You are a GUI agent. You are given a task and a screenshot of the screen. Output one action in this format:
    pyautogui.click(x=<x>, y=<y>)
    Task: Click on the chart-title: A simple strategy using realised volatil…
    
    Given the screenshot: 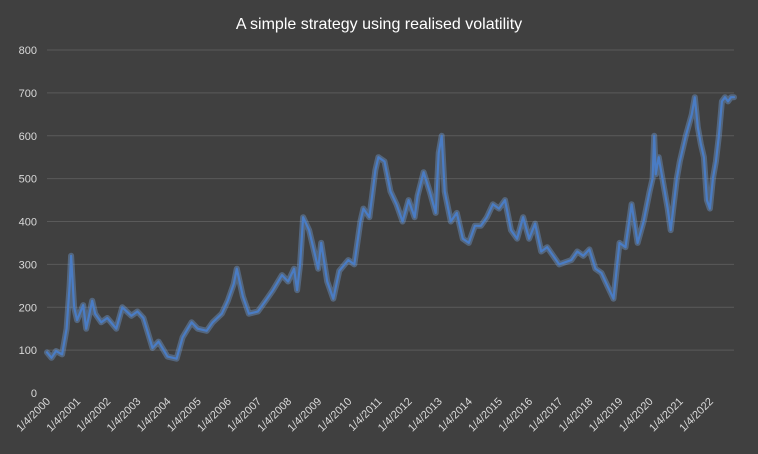 What is the action you would take?
    pyautogui.click(x=379, y=24)
    